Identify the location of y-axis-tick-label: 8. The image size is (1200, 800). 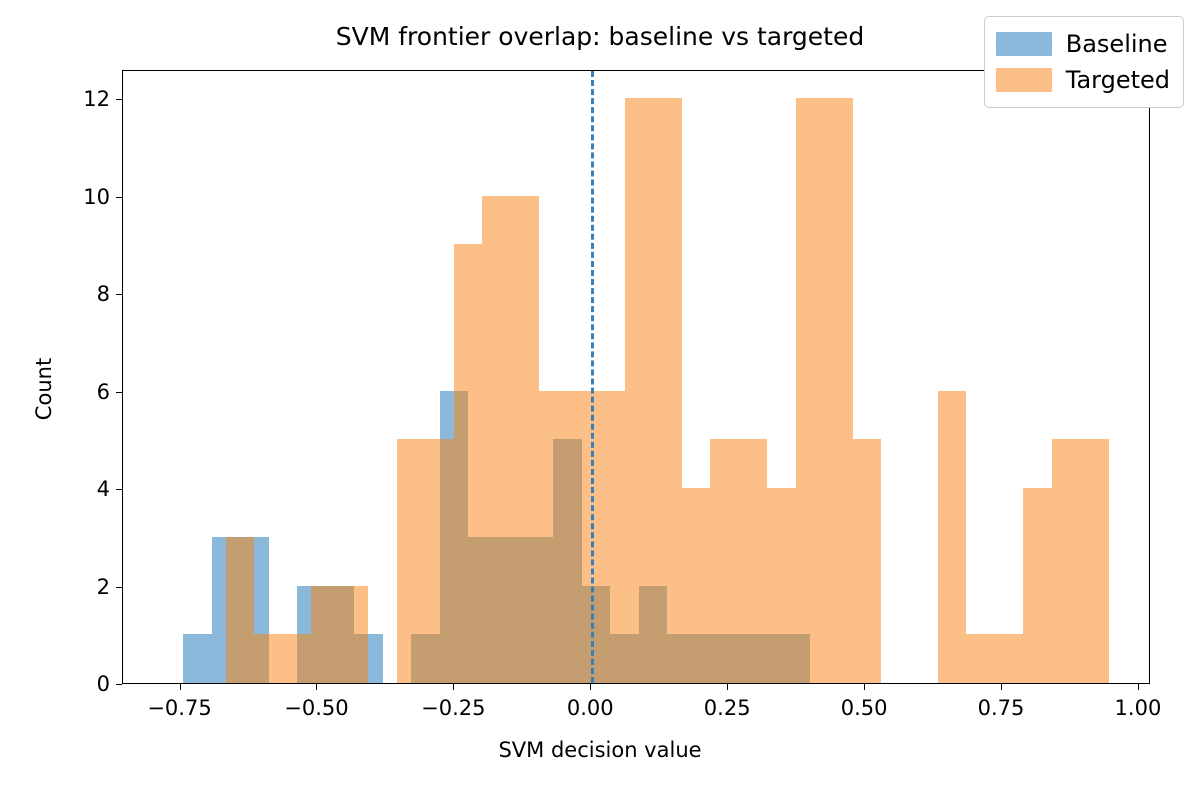
(103, 294).